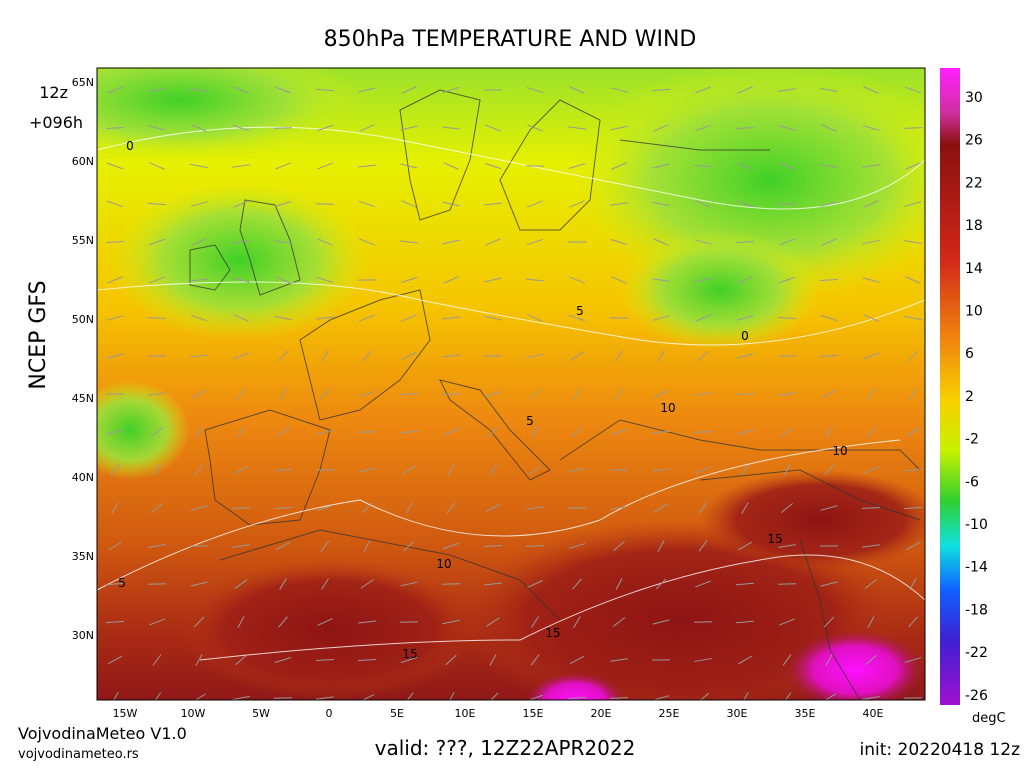 Image resolution: width=1024 pixels, height=772 pixels. Describe the element at coordinates (972, 440) in the screenshot. I see `colorbar-label: -2` at that location.